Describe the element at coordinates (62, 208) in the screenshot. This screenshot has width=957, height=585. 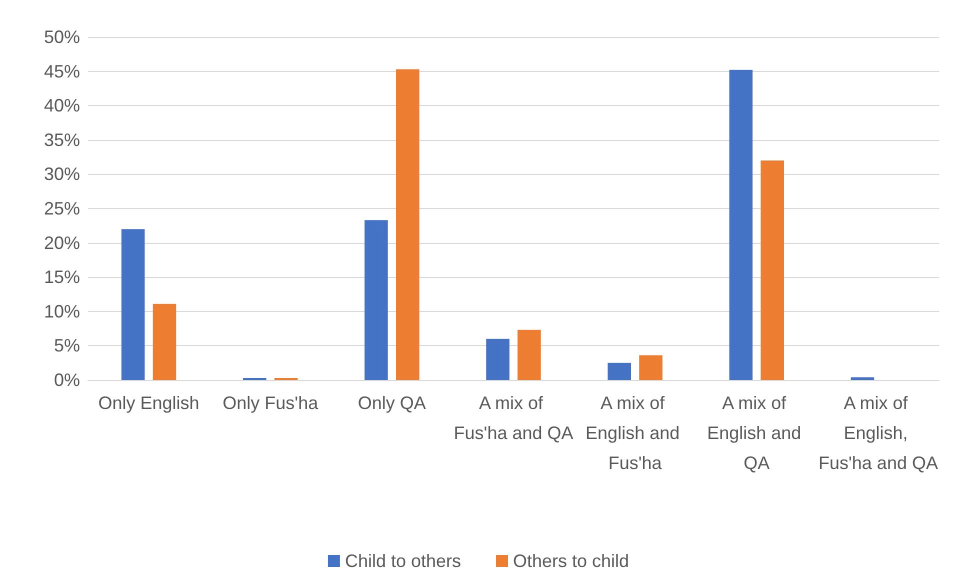
I see `y-tick-label: 25%` at that location.